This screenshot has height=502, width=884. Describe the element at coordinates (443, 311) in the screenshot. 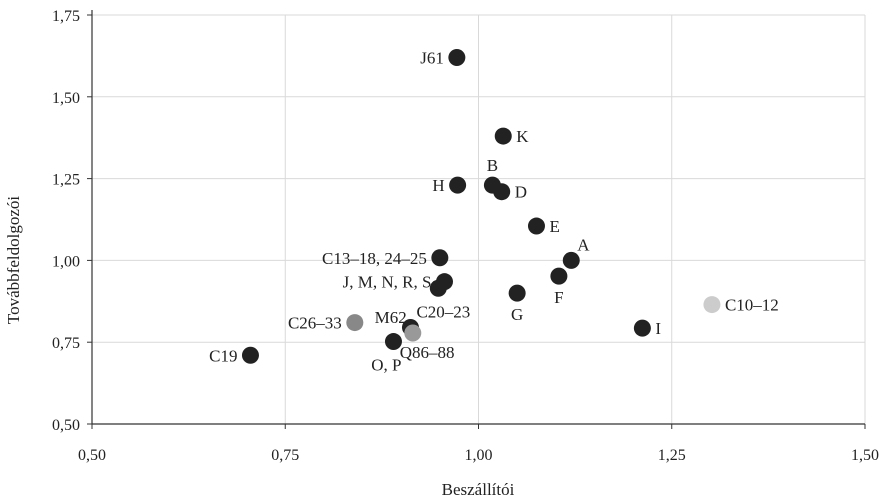

I see `data-label: C20–23` at that location.